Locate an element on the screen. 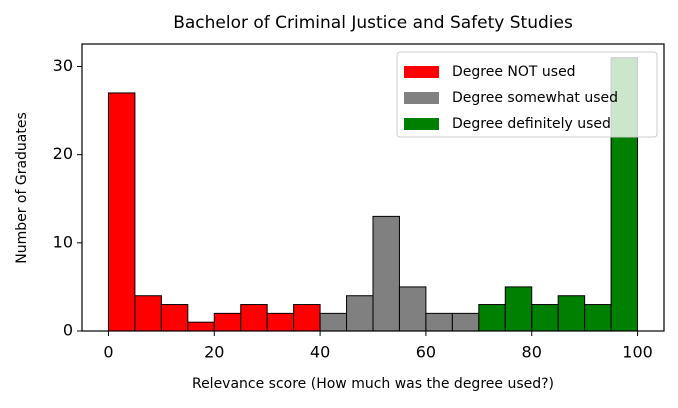  y-tick-label: 10 is located at coordinates (63, 241).